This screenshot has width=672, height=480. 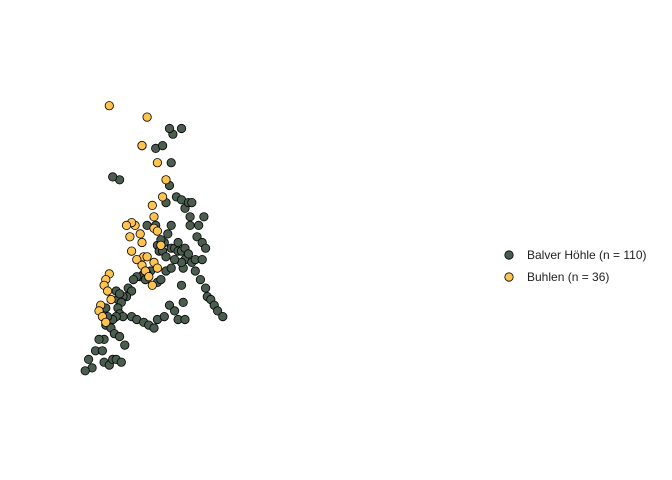 What do you see at coordinates (587, 255) in the screenshot?
I see `legend-label-balver: Balver Höhle (n = 110)` at bounding box center [587, 255].